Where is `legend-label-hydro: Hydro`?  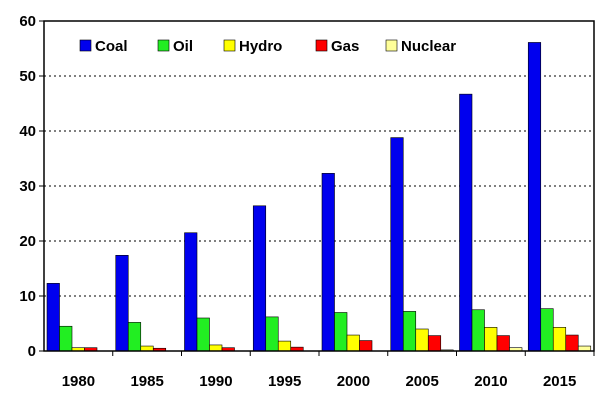 legend-label-hydro: Hydro is located at coordinates (260, 46).